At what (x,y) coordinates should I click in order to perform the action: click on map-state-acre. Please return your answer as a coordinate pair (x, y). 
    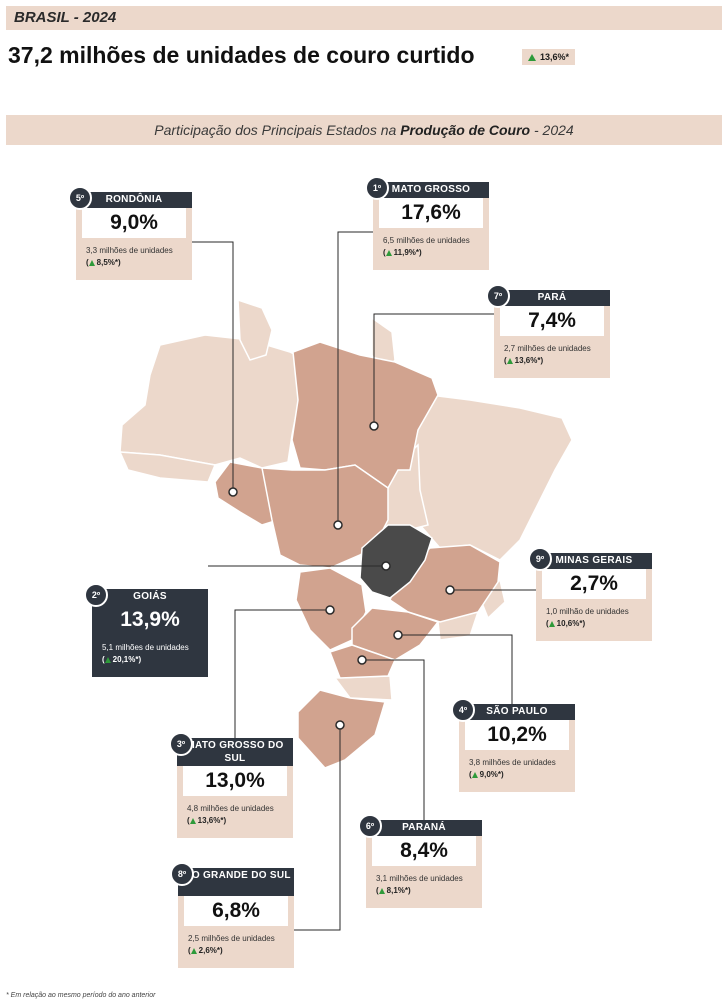
    Looking at the image, I should click on (167, 467).